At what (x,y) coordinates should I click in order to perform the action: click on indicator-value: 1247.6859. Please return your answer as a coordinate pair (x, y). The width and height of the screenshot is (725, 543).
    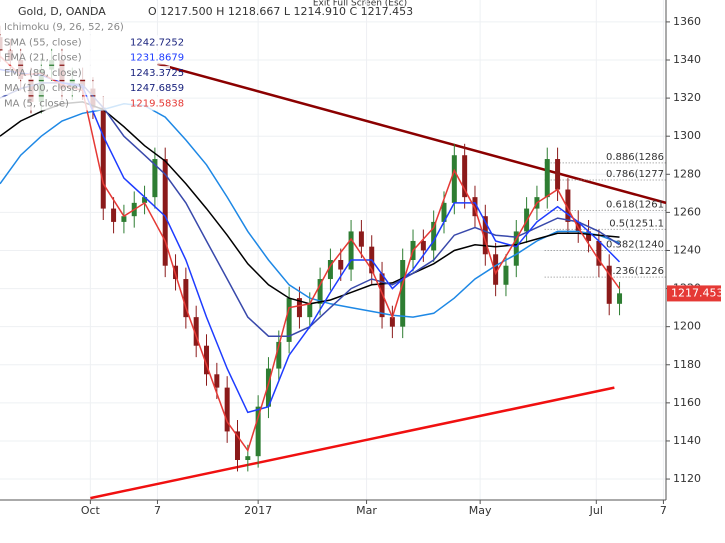
    Looking at the image, I should click on (157, 88).